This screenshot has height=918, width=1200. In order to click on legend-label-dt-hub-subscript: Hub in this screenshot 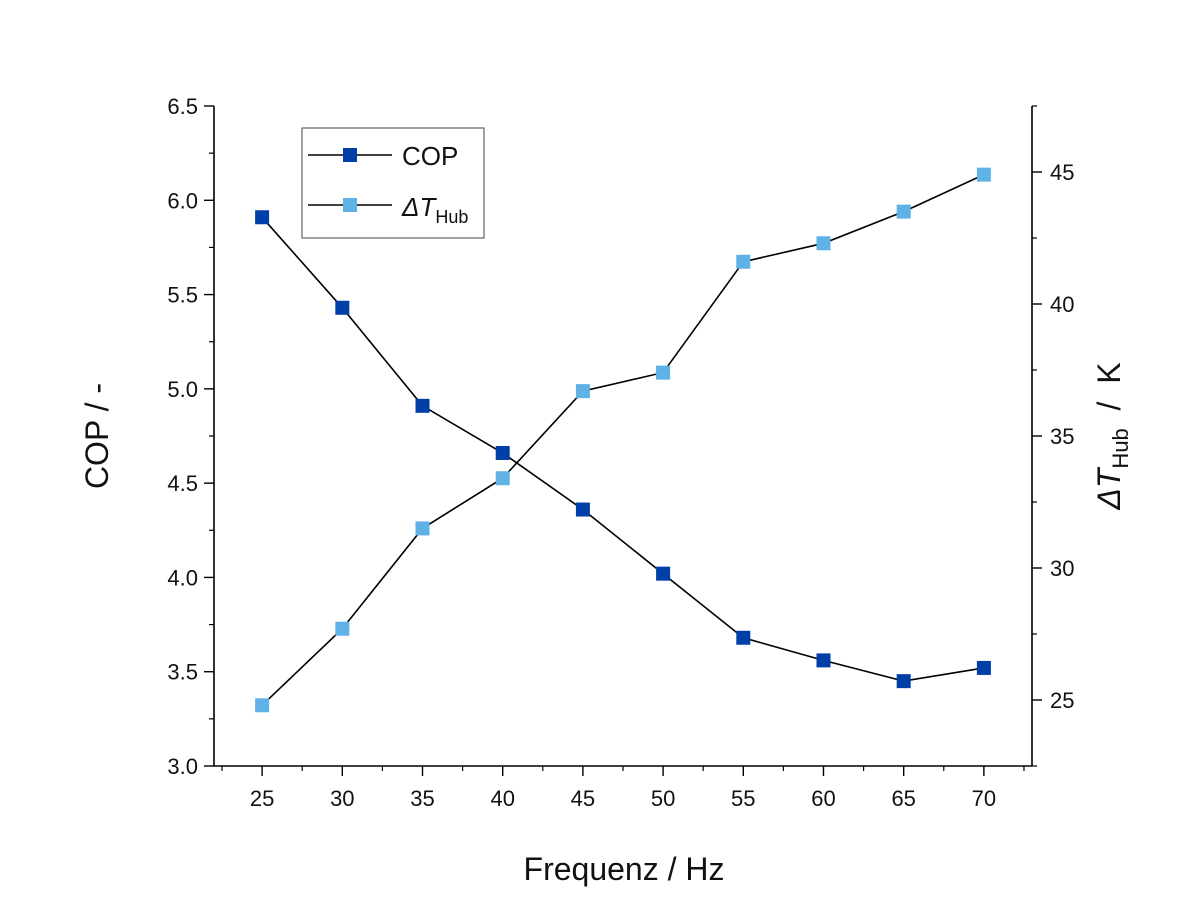, I will do `click(451, 217)`.